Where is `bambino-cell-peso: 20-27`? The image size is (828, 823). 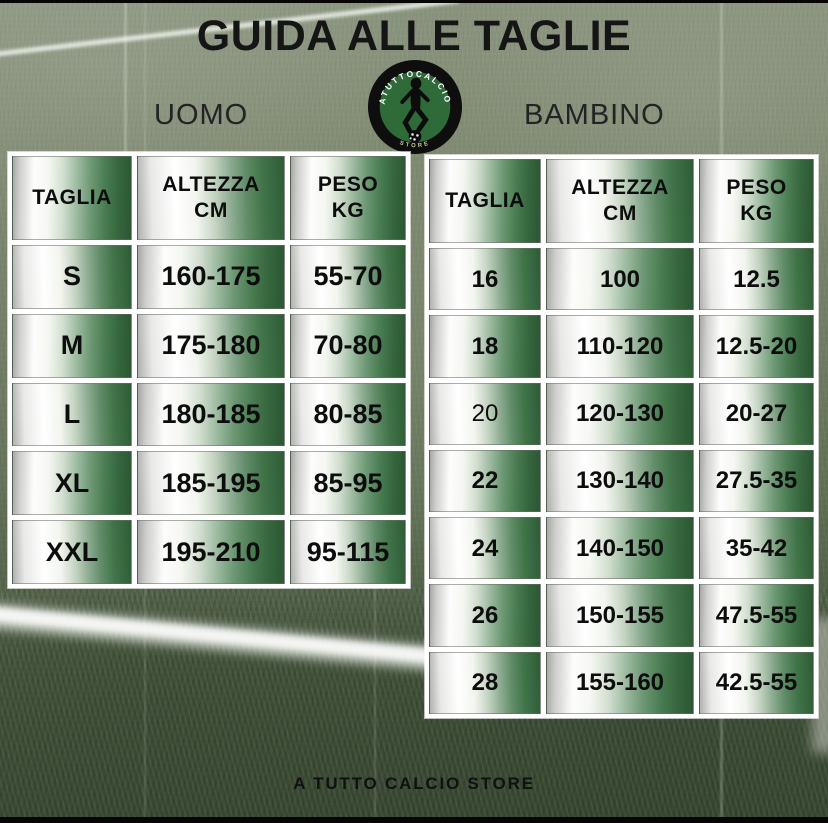
bambino-cell-peso: 20-27 is located at coordinates (756, 413).